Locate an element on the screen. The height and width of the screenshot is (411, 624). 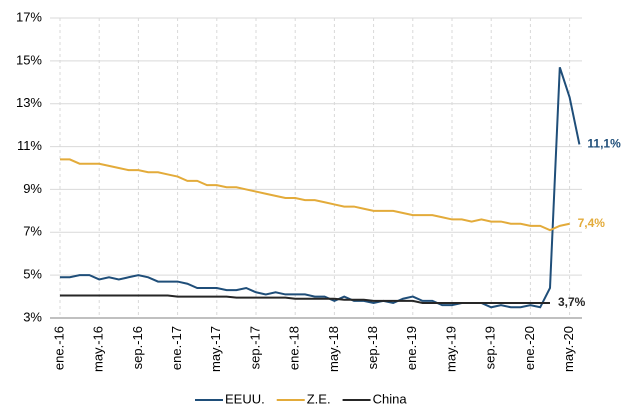
y-tick-label: 7% is located at coordinates (32, 231).